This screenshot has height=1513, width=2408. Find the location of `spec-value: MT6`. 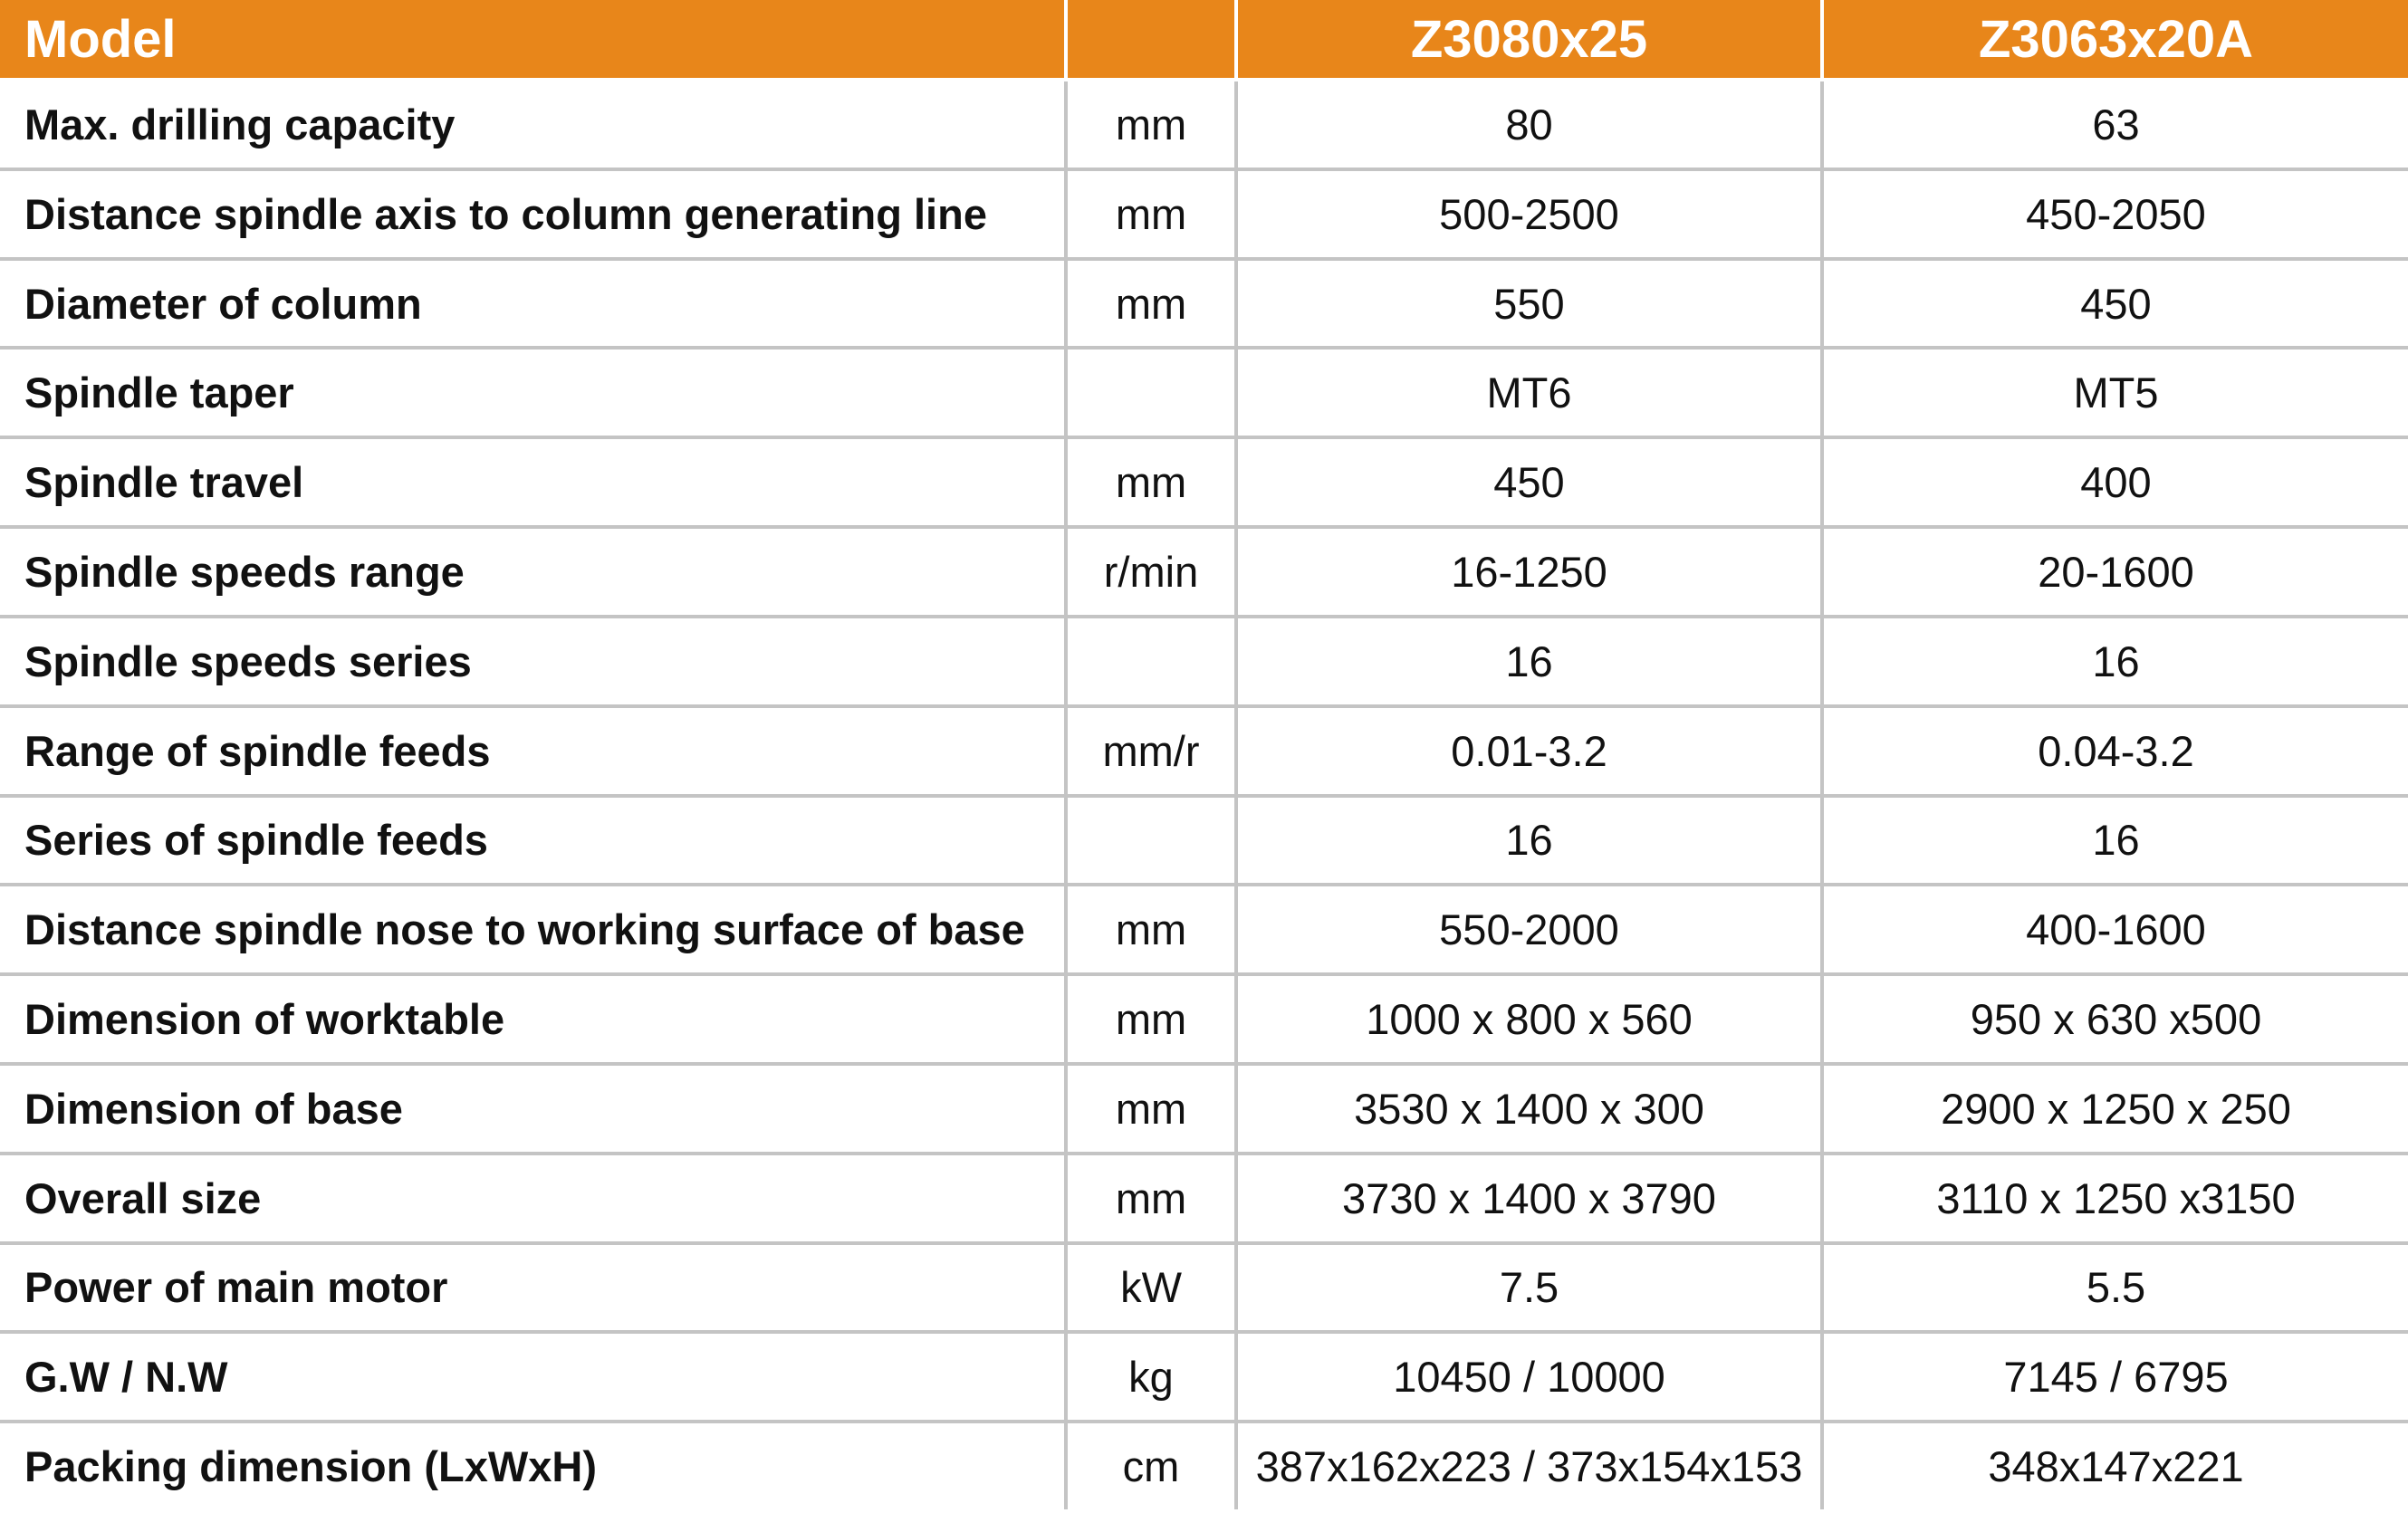

spec-value: MT6 is located at coordinates (1529, 393).